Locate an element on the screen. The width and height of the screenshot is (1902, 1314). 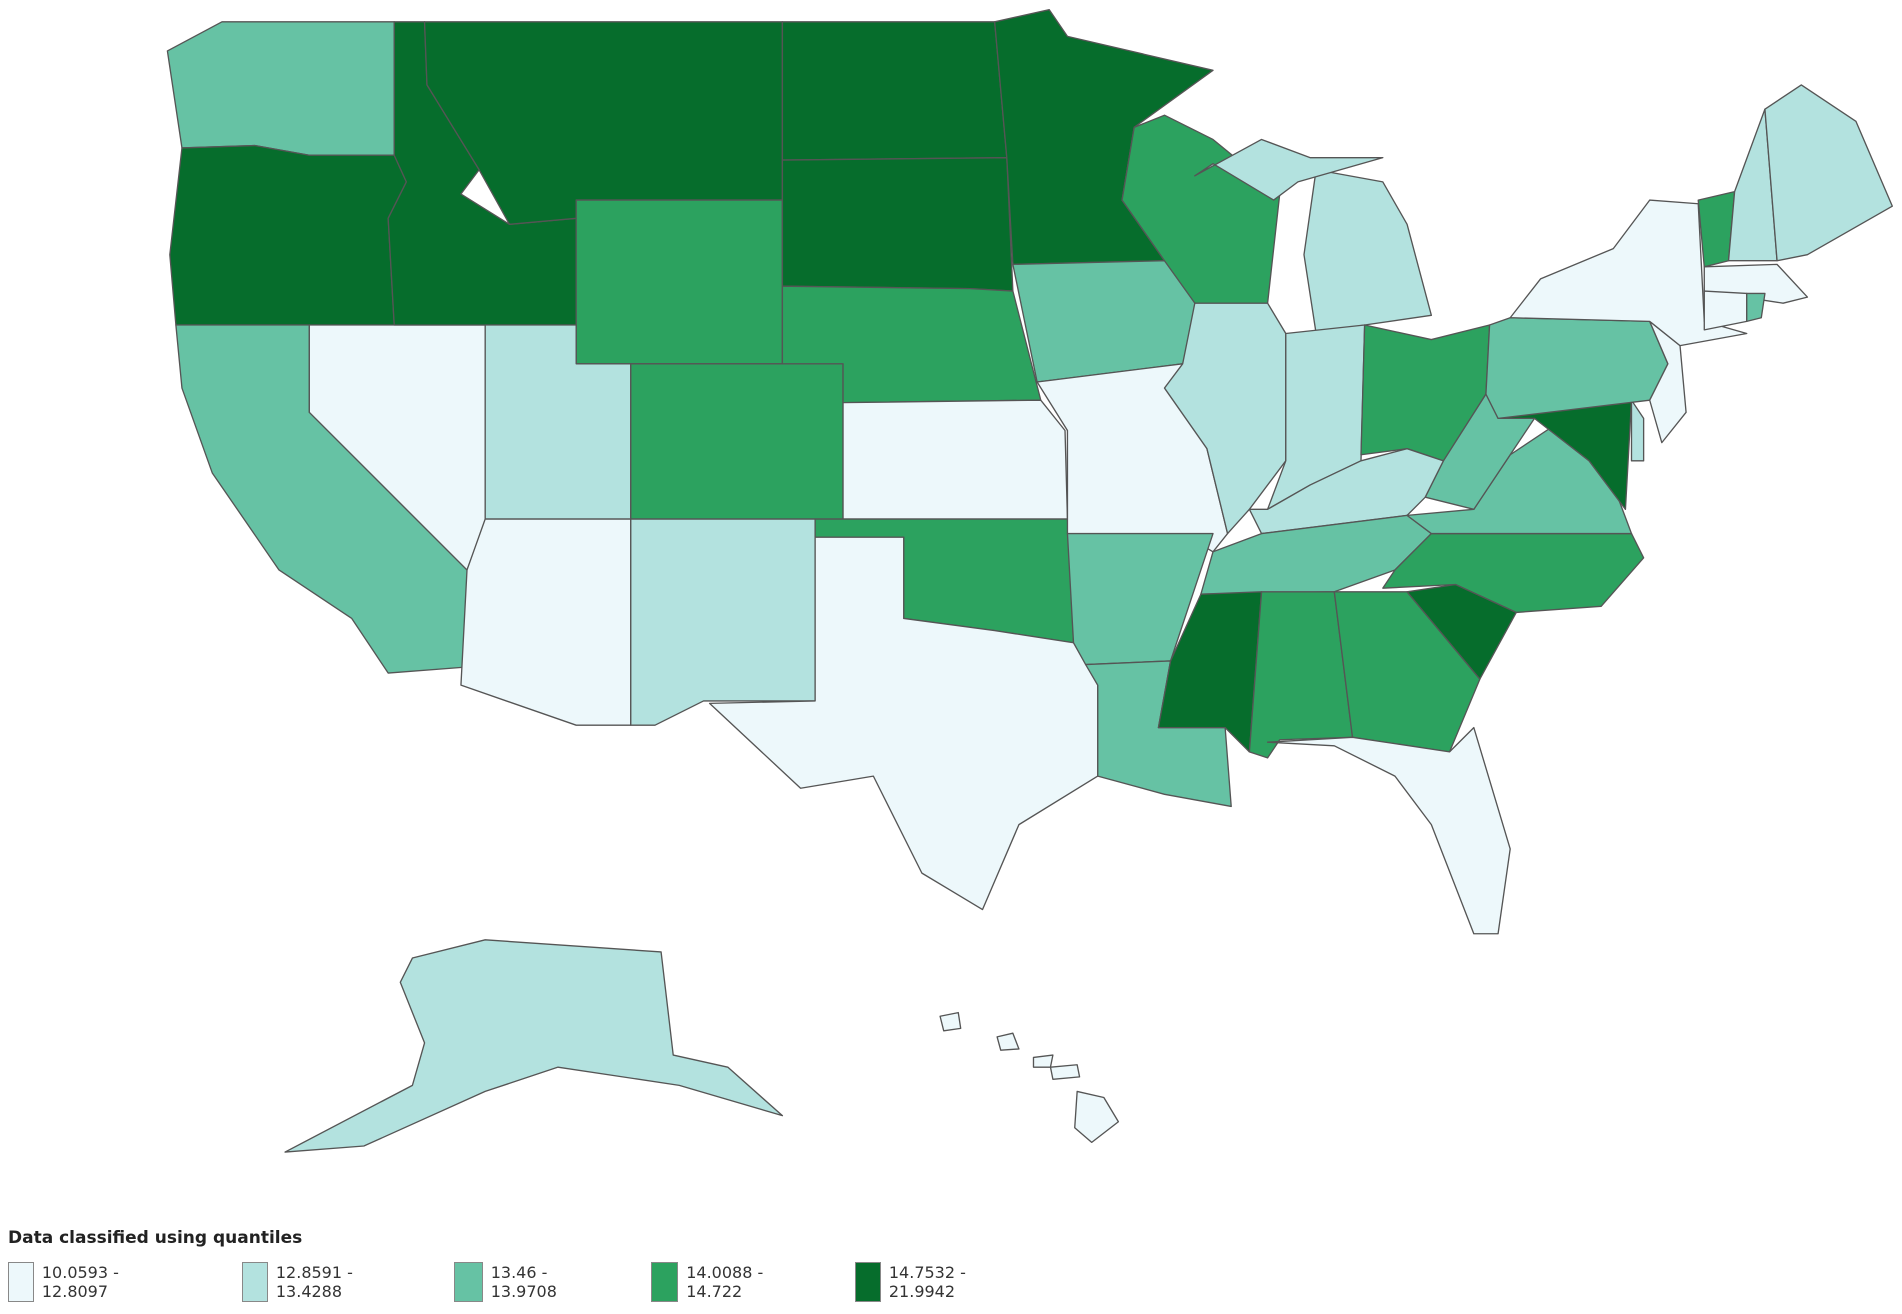
legend-item: 10.0593 - 12.8097 is located at coordinates (67, 1282).